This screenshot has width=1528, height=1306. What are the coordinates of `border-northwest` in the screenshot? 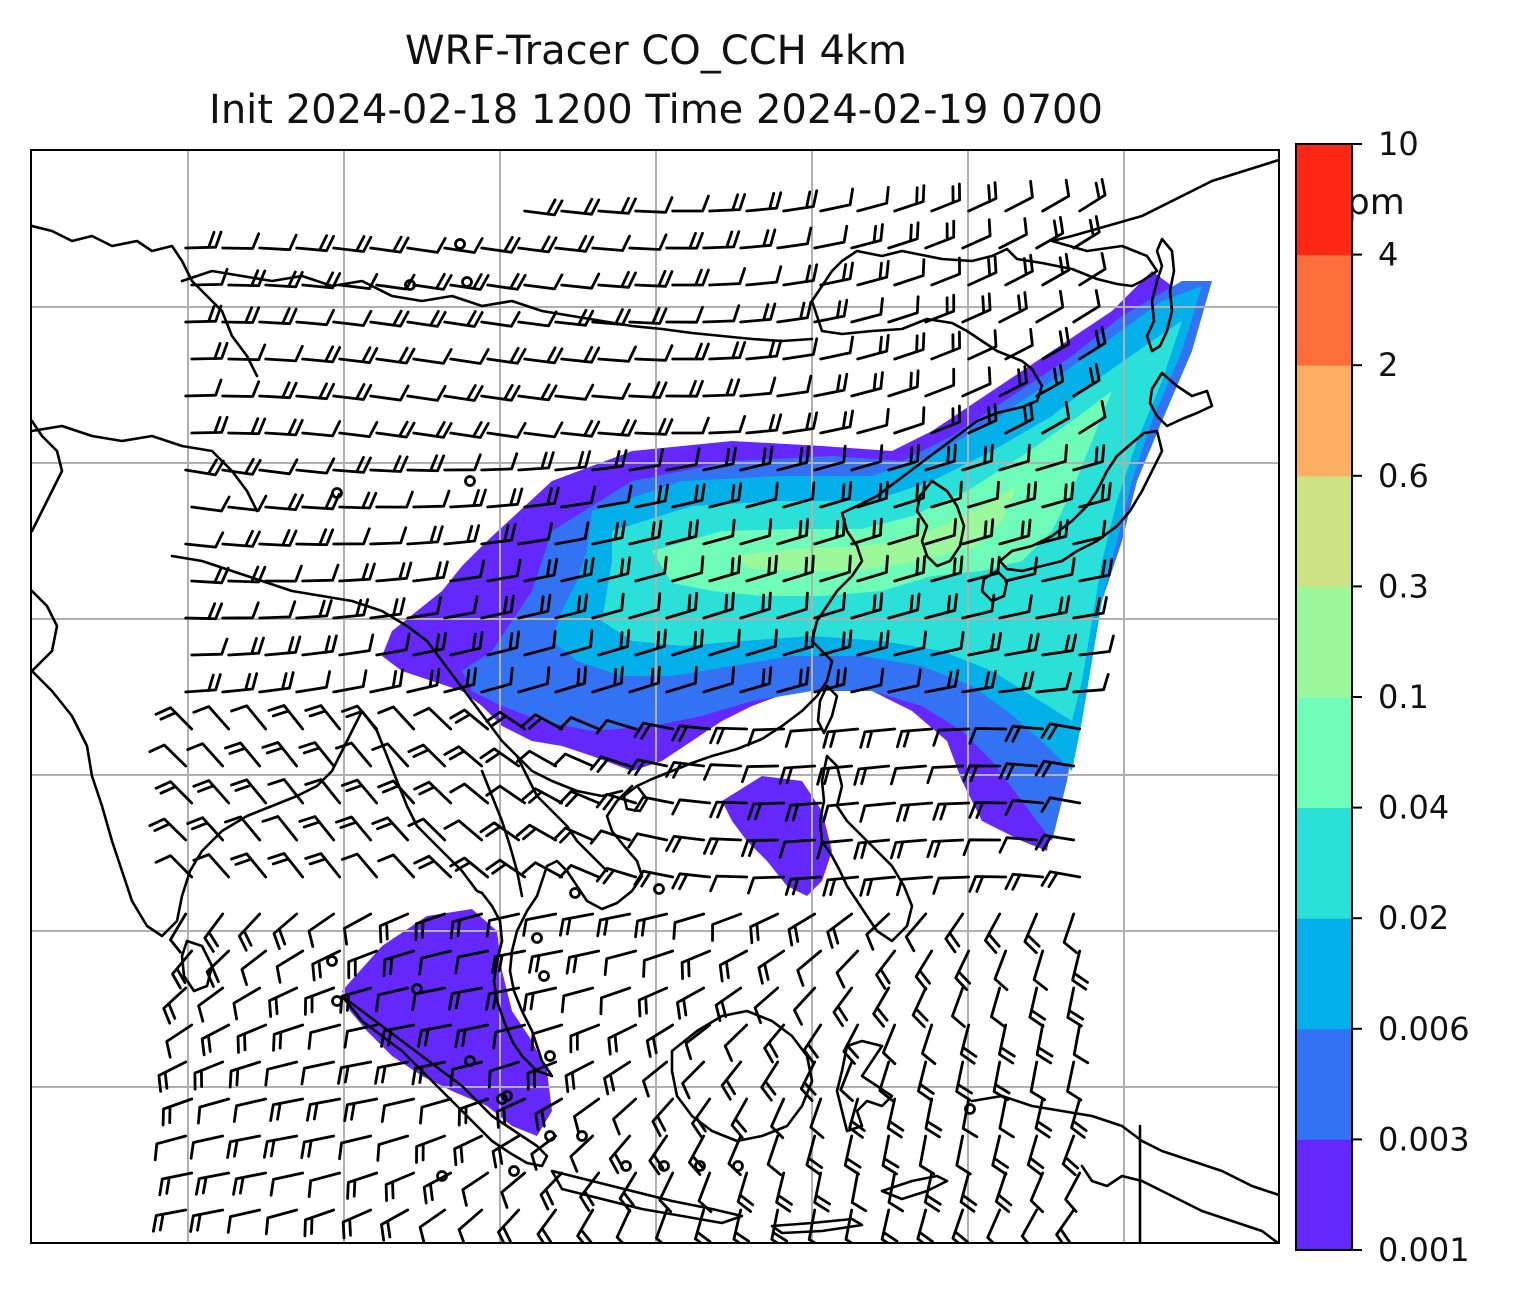 It's located at (145, 301).